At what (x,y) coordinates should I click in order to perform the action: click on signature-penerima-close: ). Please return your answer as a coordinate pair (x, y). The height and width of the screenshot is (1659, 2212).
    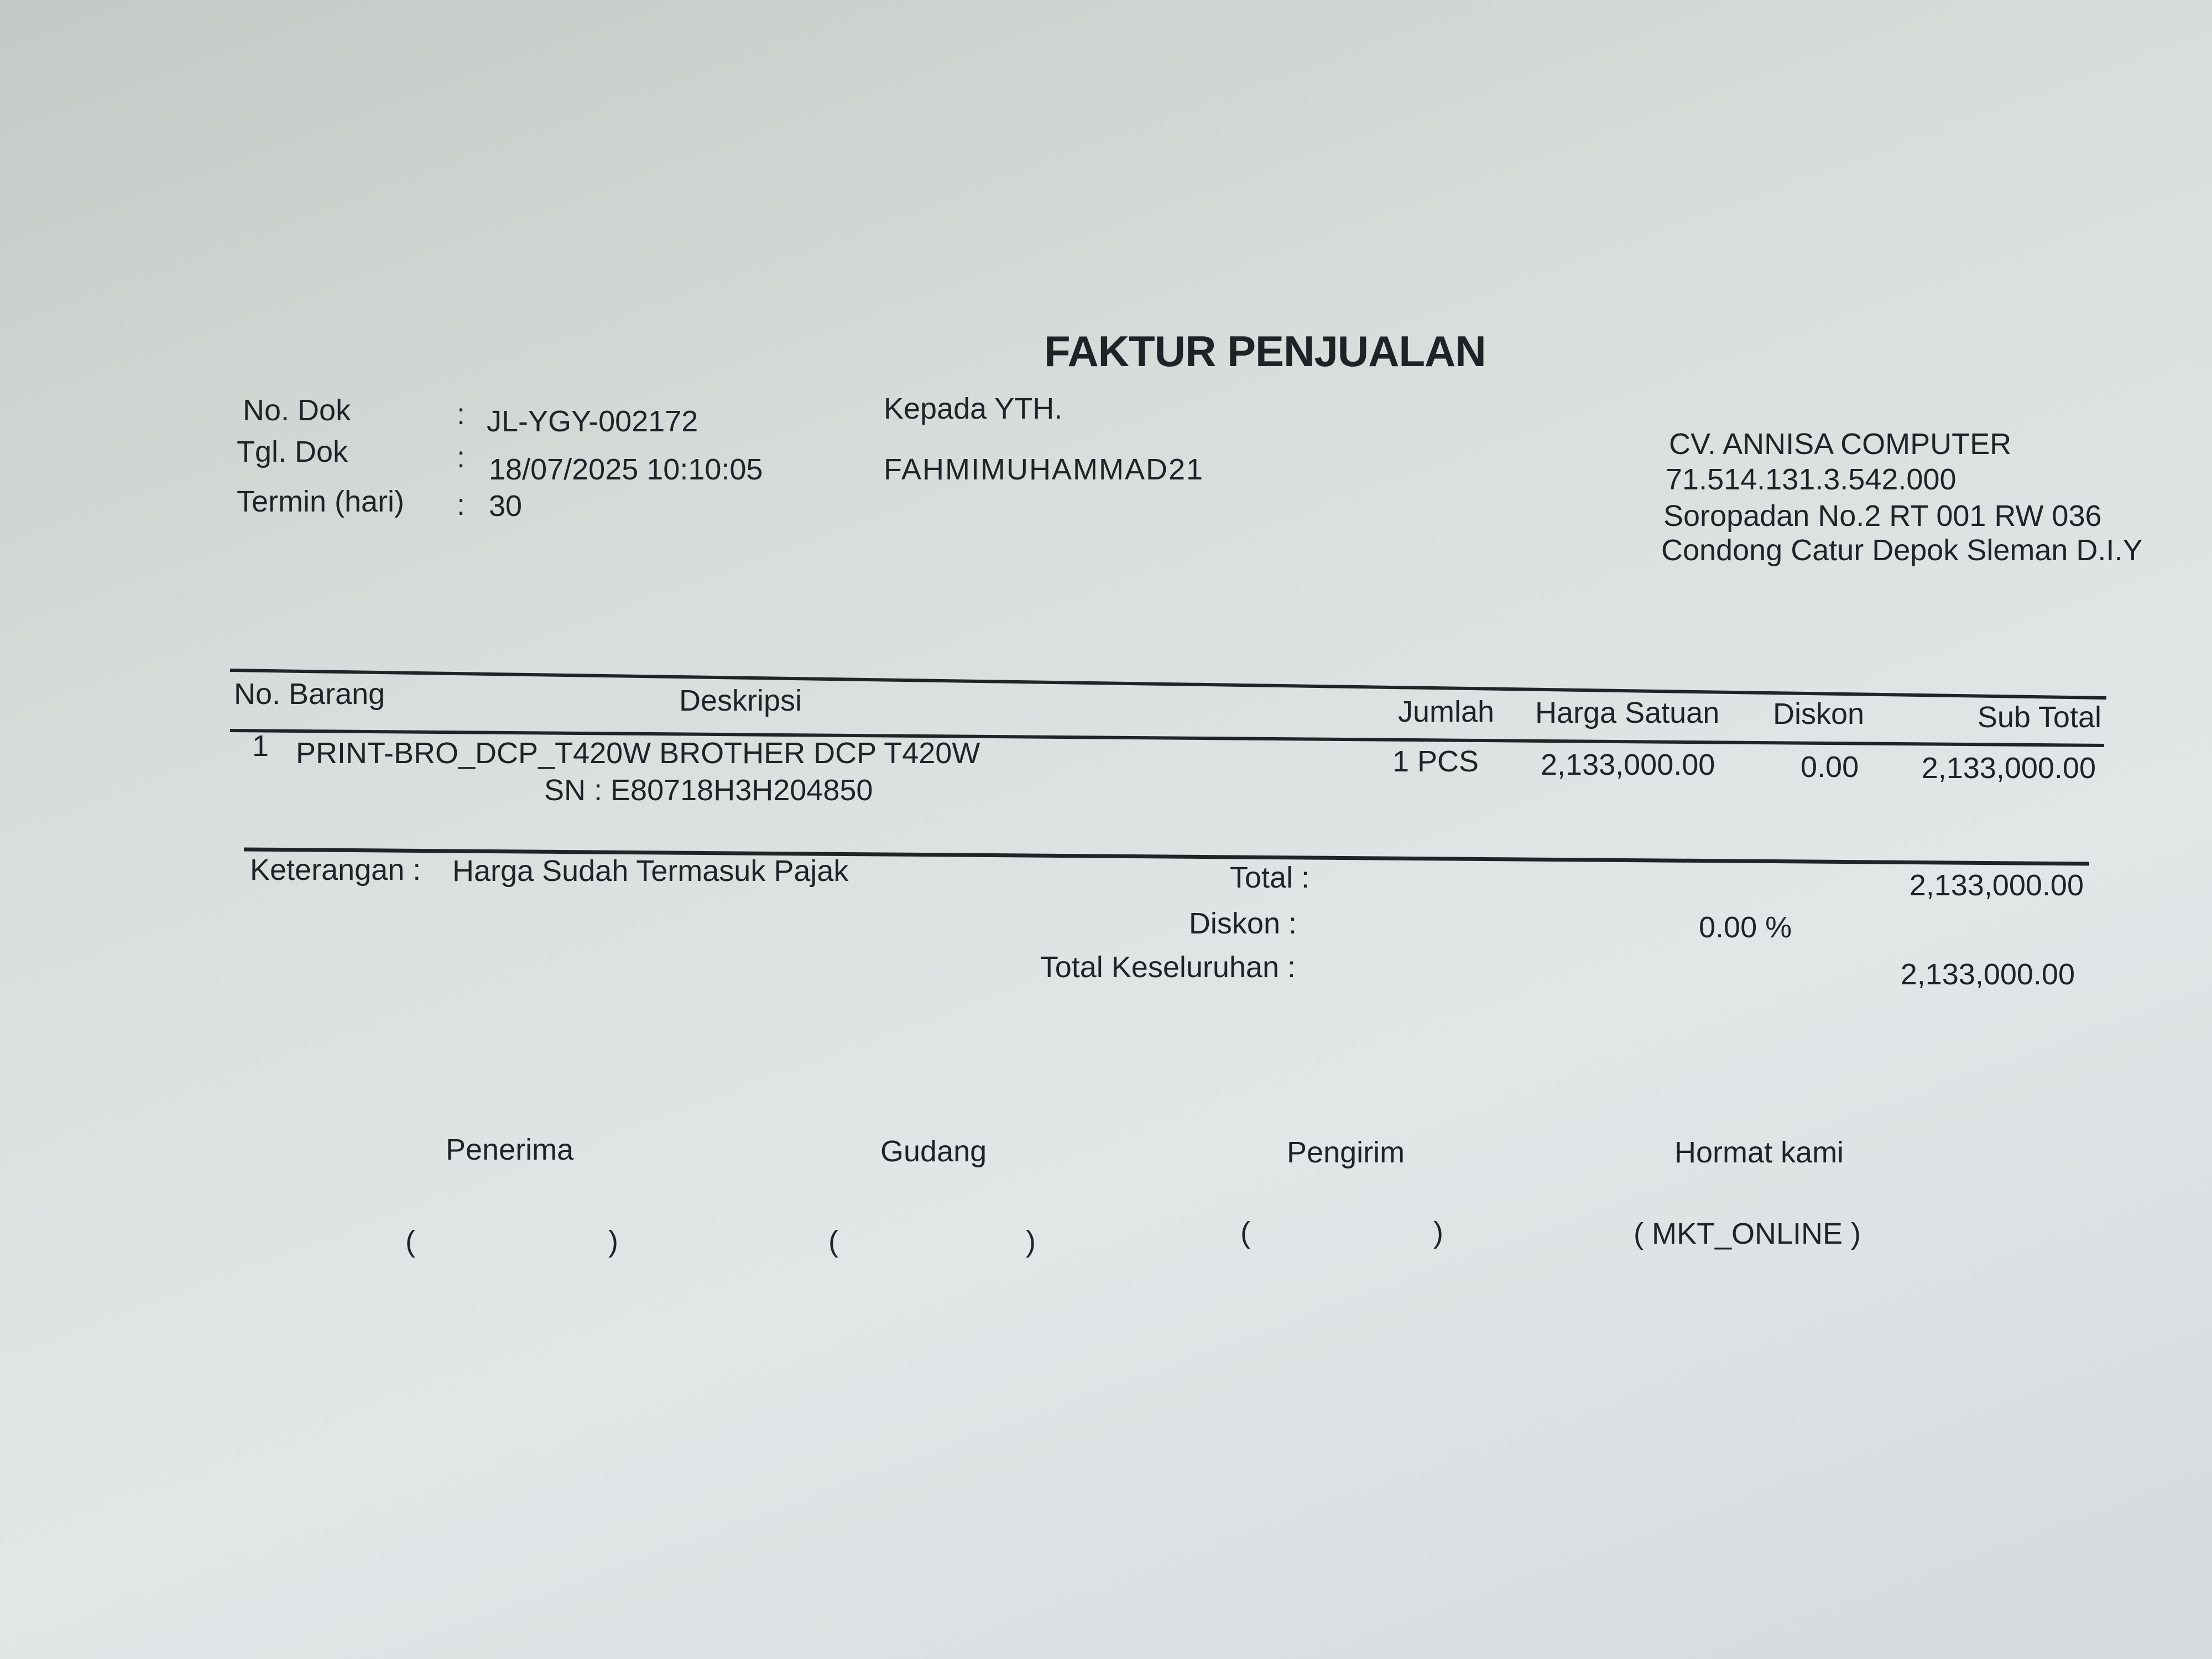
    Looking at the image, I should click on (613, 1241).